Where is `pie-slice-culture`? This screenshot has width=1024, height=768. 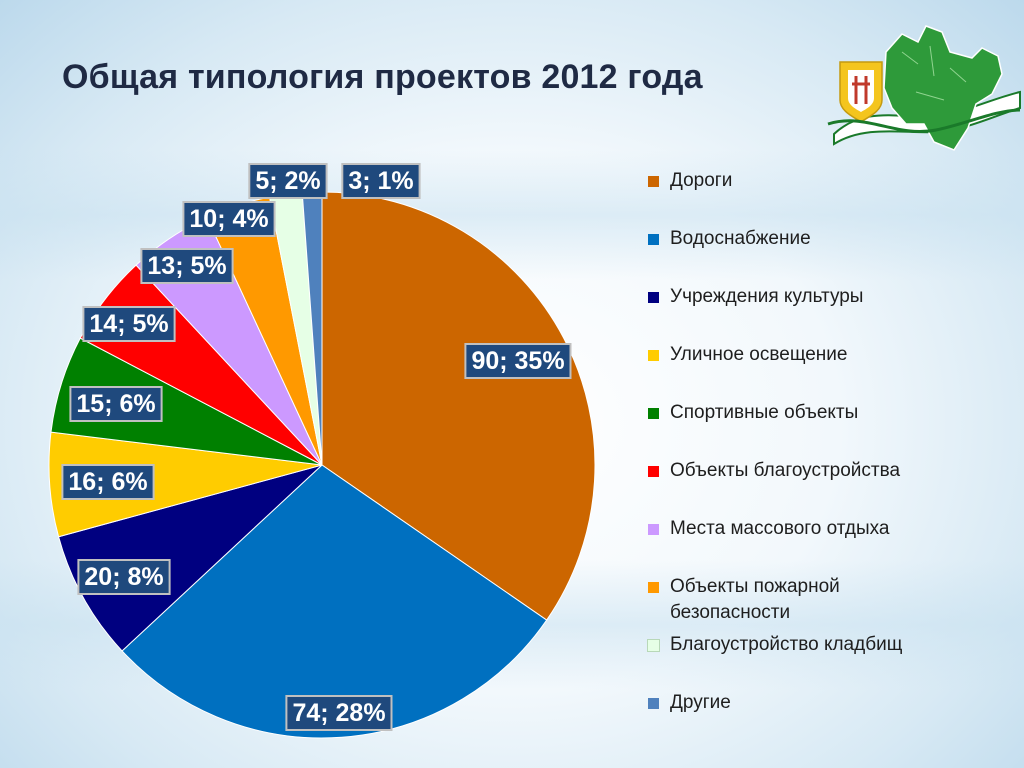 pie-slice-culture is located at coordinates (190, 558).